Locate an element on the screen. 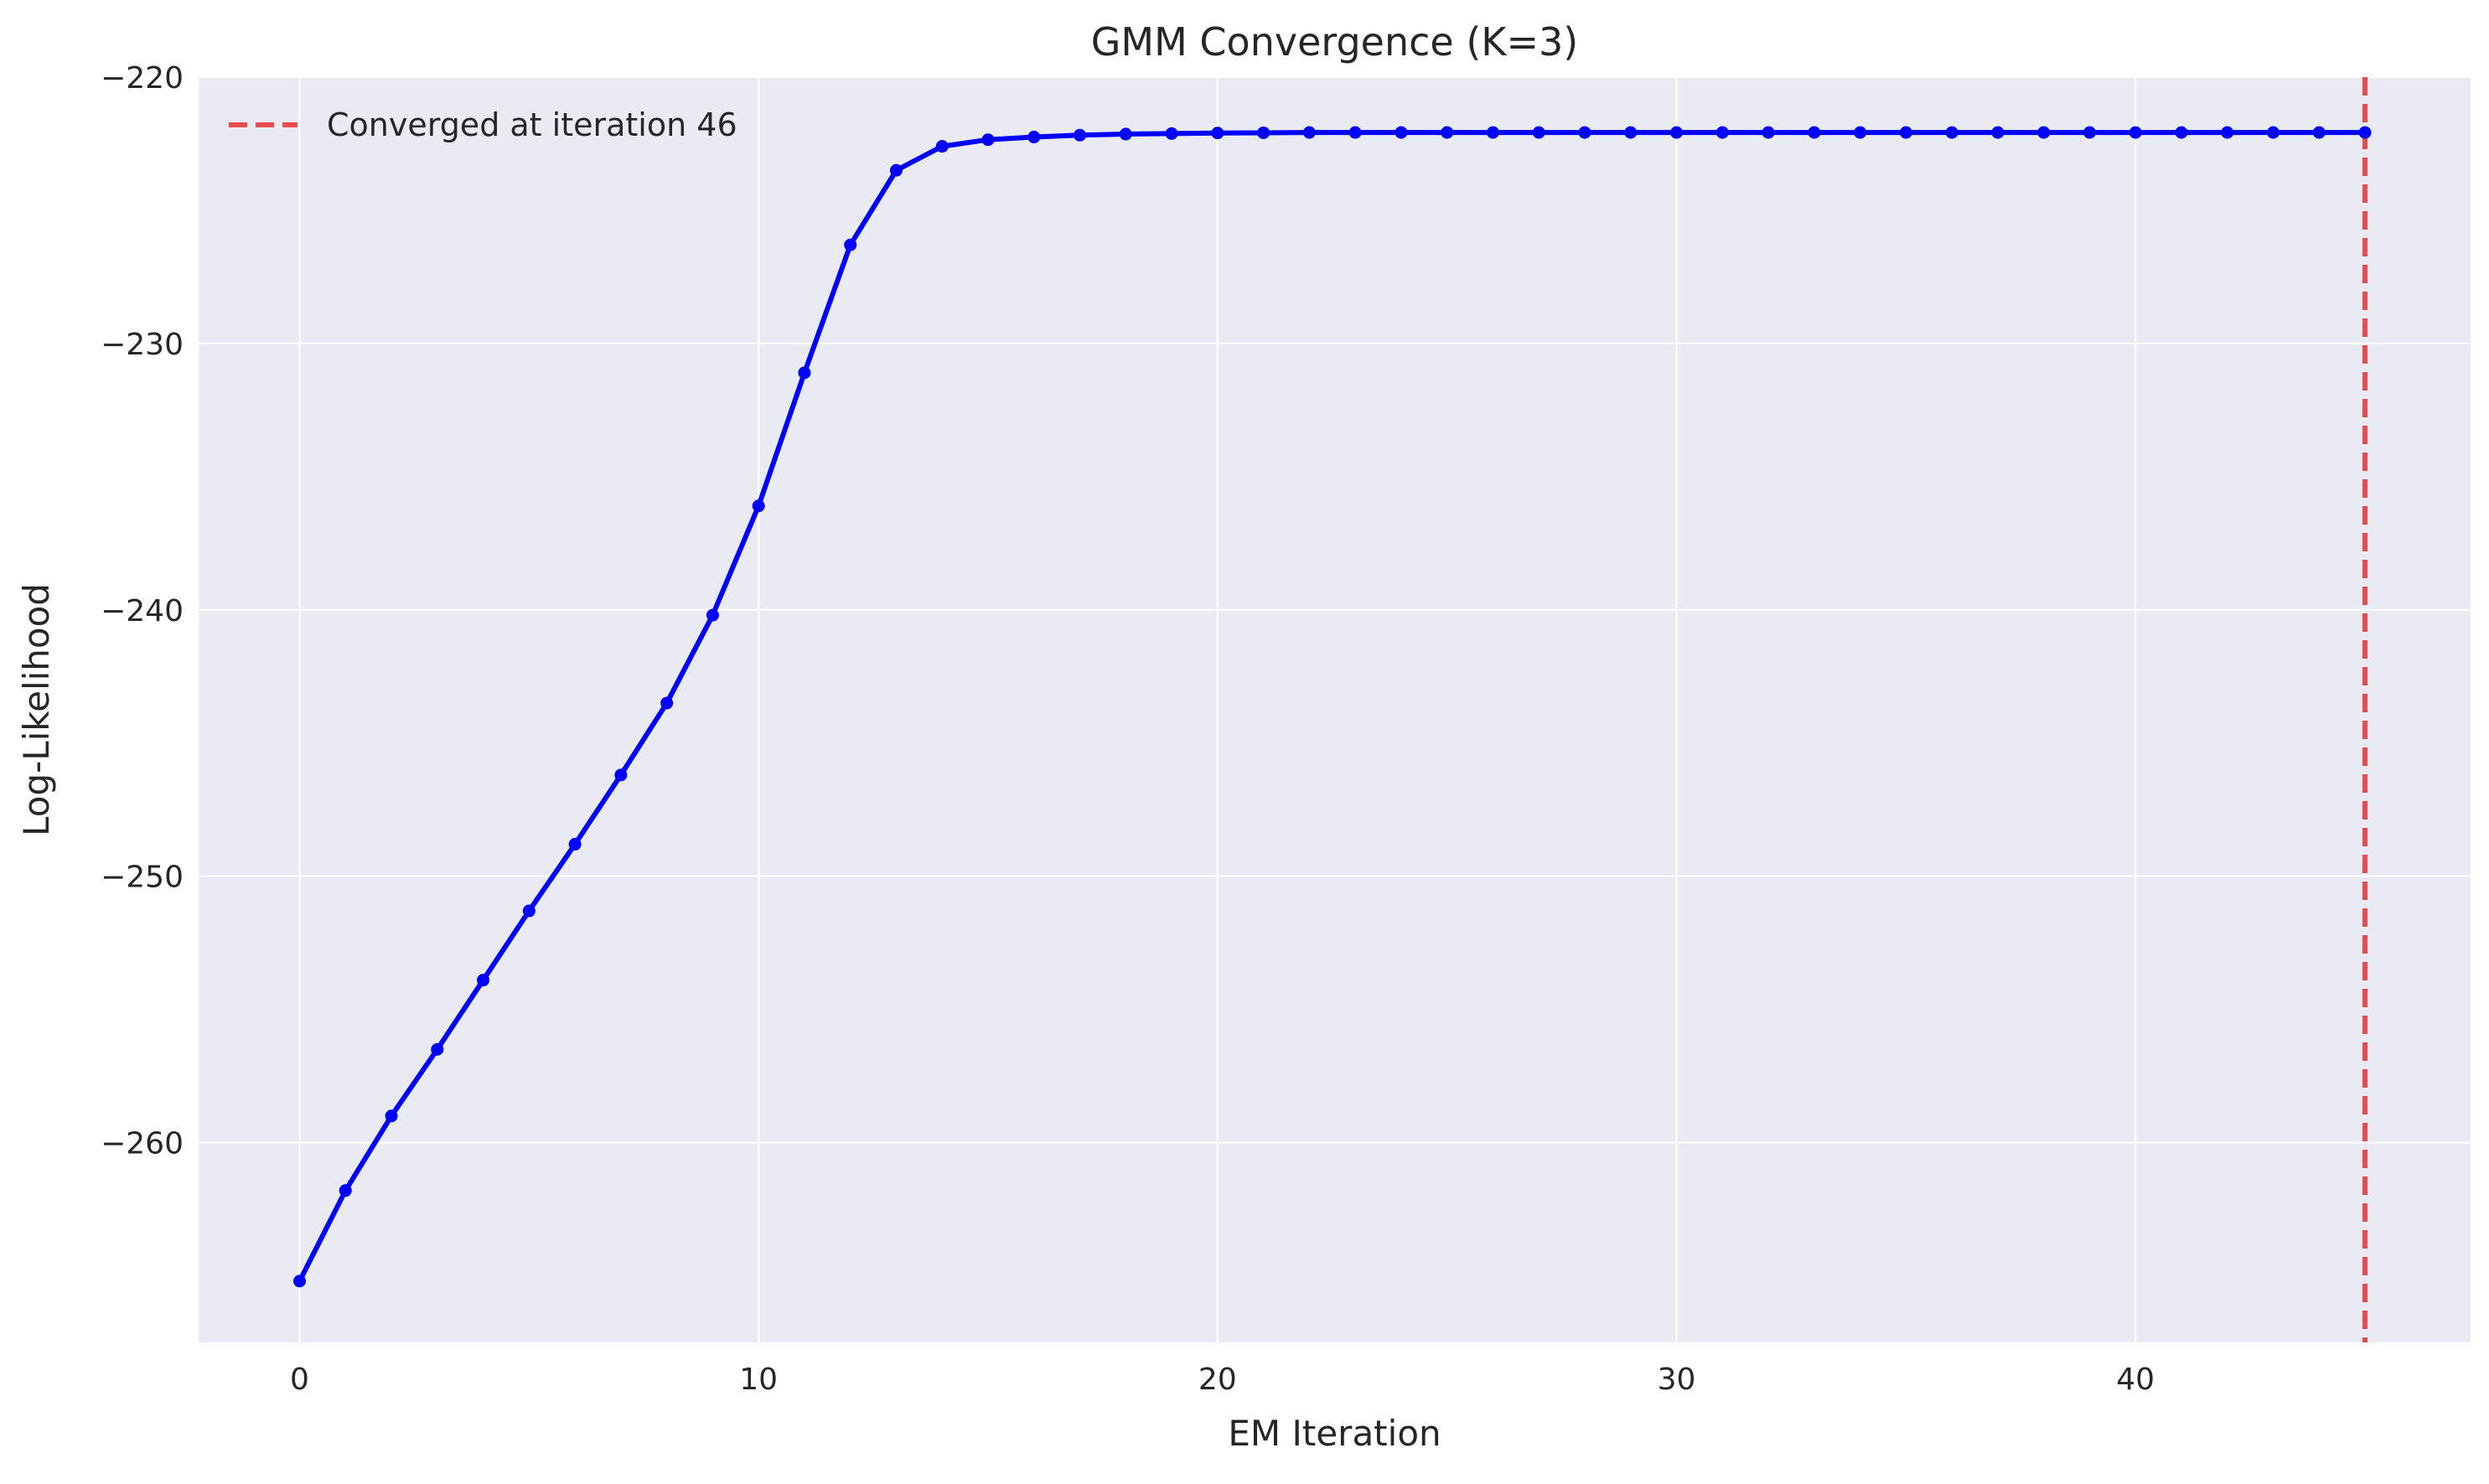 This screenshot has height=1484, width=2489. x-tick-label: 20 is located at coordinates (1218, 1379).